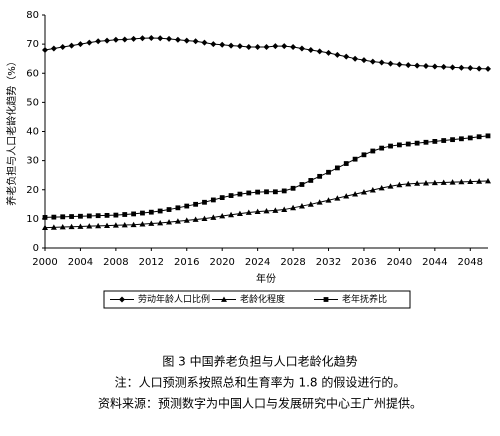 This screenshot has width=500, height=436. I want to click on x-tick-label: 2020, so click(221, 262).